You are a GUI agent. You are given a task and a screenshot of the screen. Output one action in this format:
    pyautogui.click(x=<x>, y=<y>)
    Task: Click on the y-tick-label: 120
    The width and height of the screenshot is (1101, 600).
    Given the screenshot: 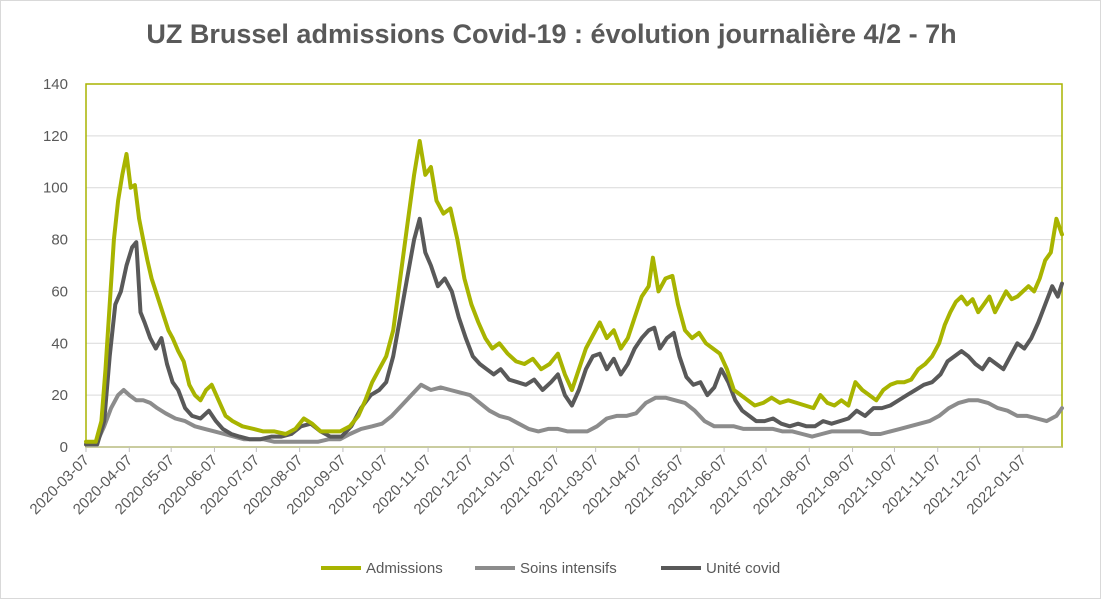 What is the action you would take?
    pyautogui.click(x=55, y=136)
    